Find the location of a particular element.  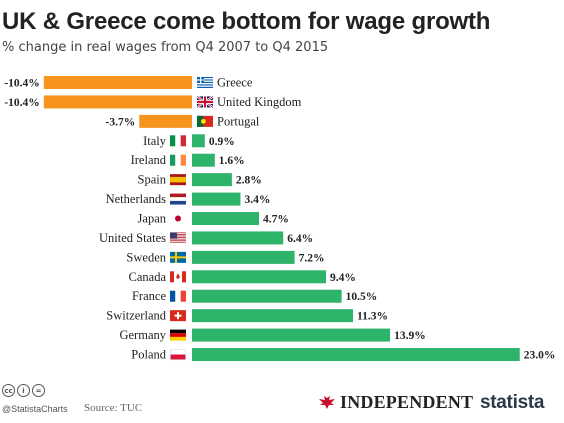

bar-netherlands is located at coordinates (216, 199).